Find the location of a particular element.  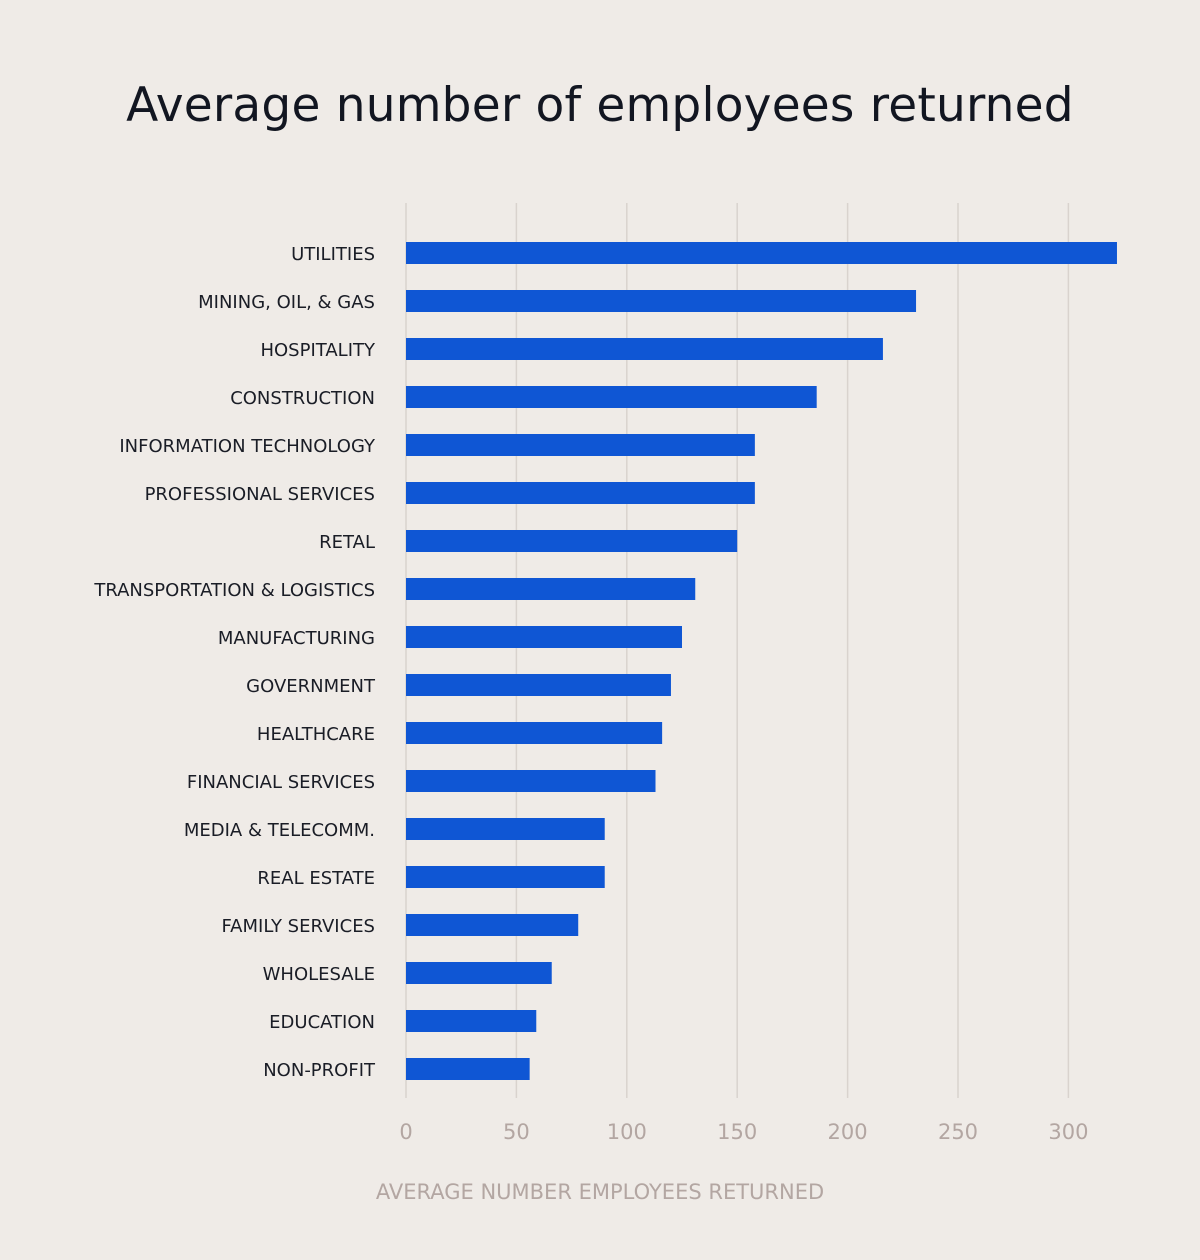

category-label: UTILITIES is located at coordinates (333, 254).